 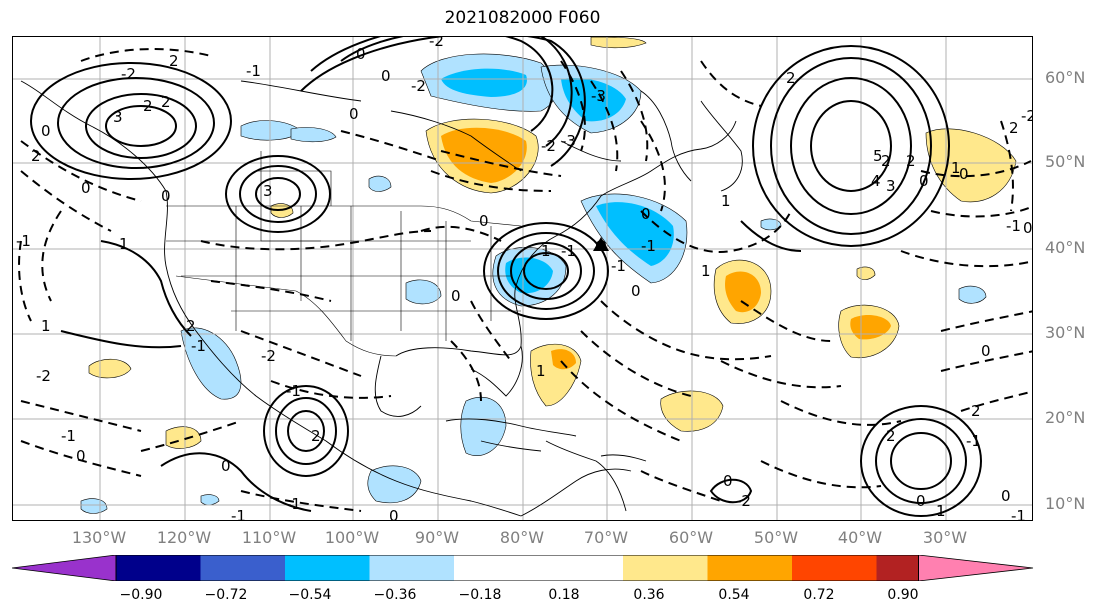 What do you see at coordinates (184, 537) in the screenshot?
I see `lon-label-120w: 120°W` at bounding box center [184, 537].